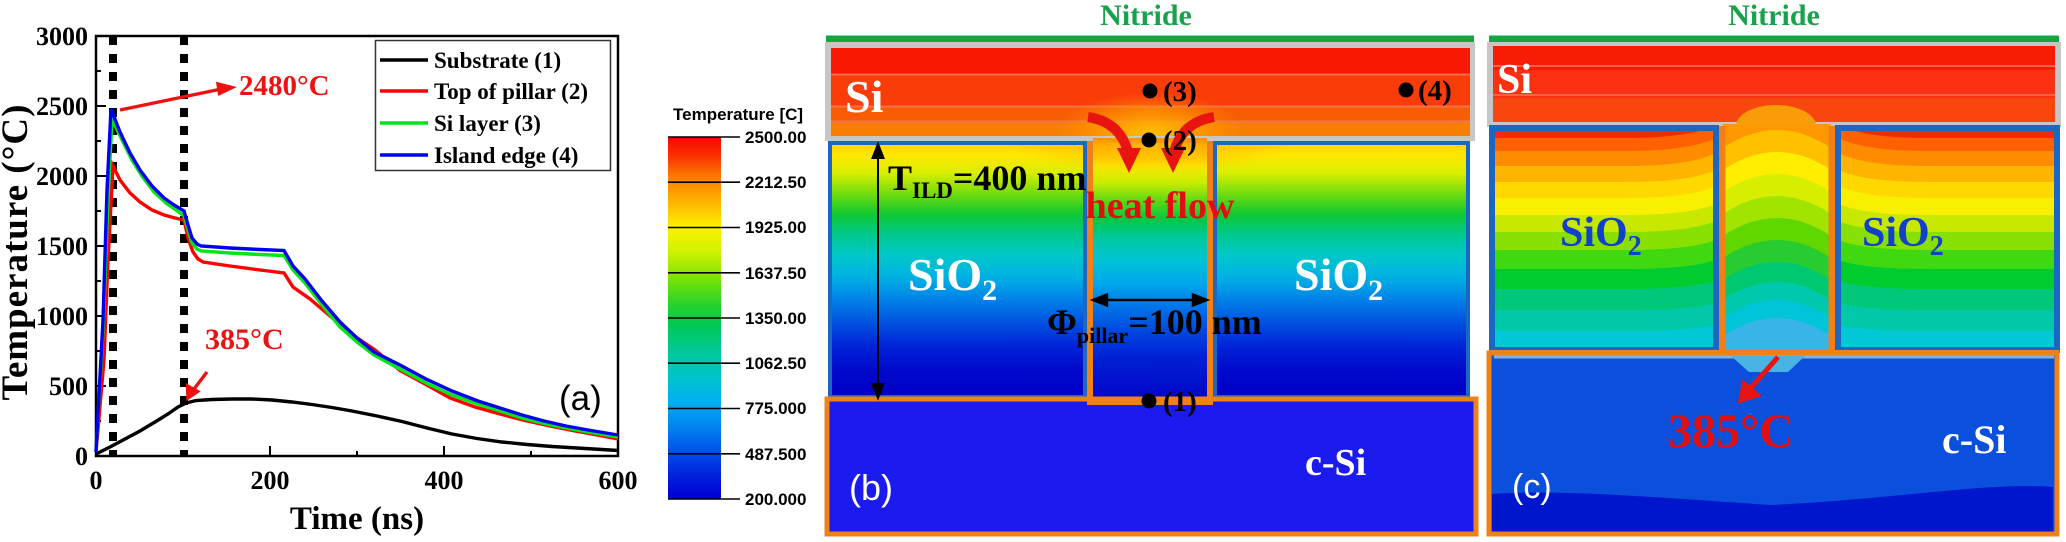  Describe the element at coordinates (775, 499) in the screenshot. I see `svg-text: 200.000` at that location.